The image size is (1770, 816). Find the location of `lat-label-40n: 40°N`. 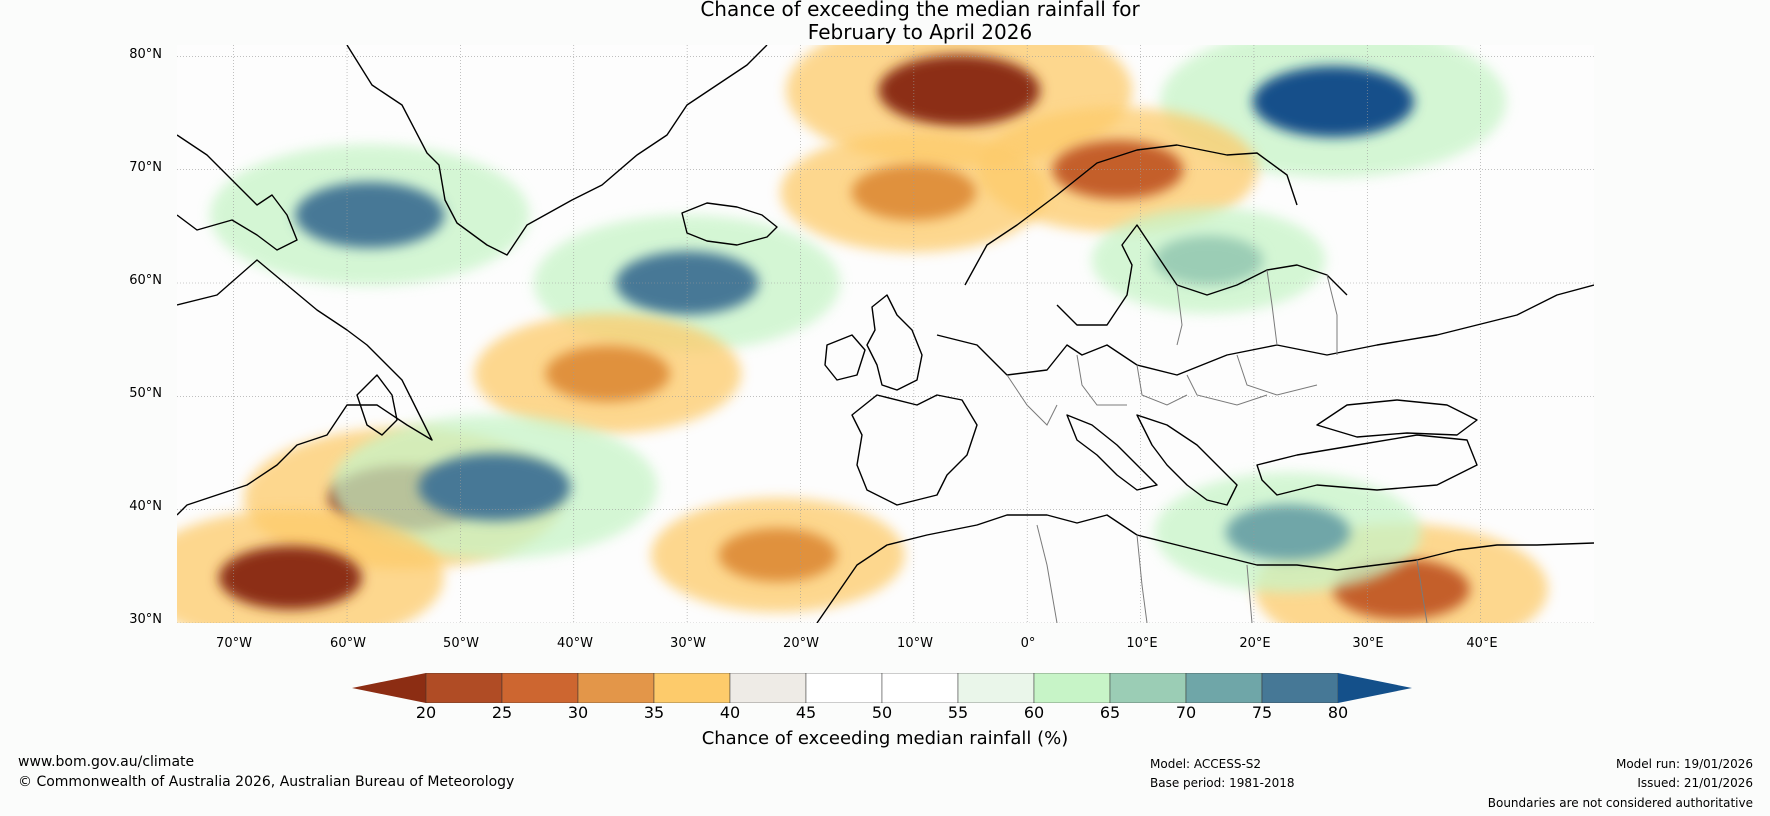

lat-label-40n: 40°N is located at coordinates (145, 506).